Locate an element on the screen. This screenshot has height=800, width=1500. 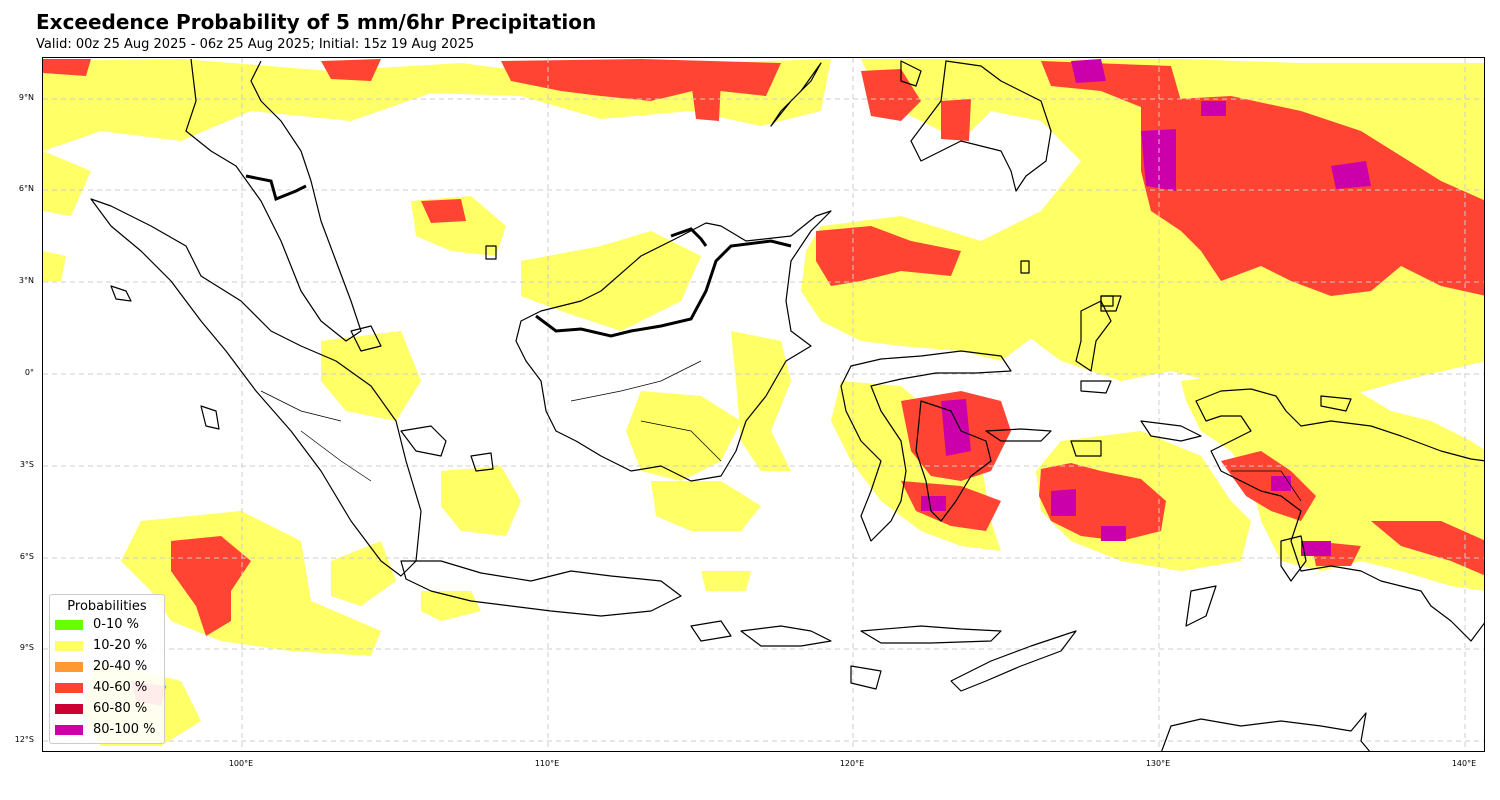
legend-item: 0-10 % is located at coordinates (107, 624).